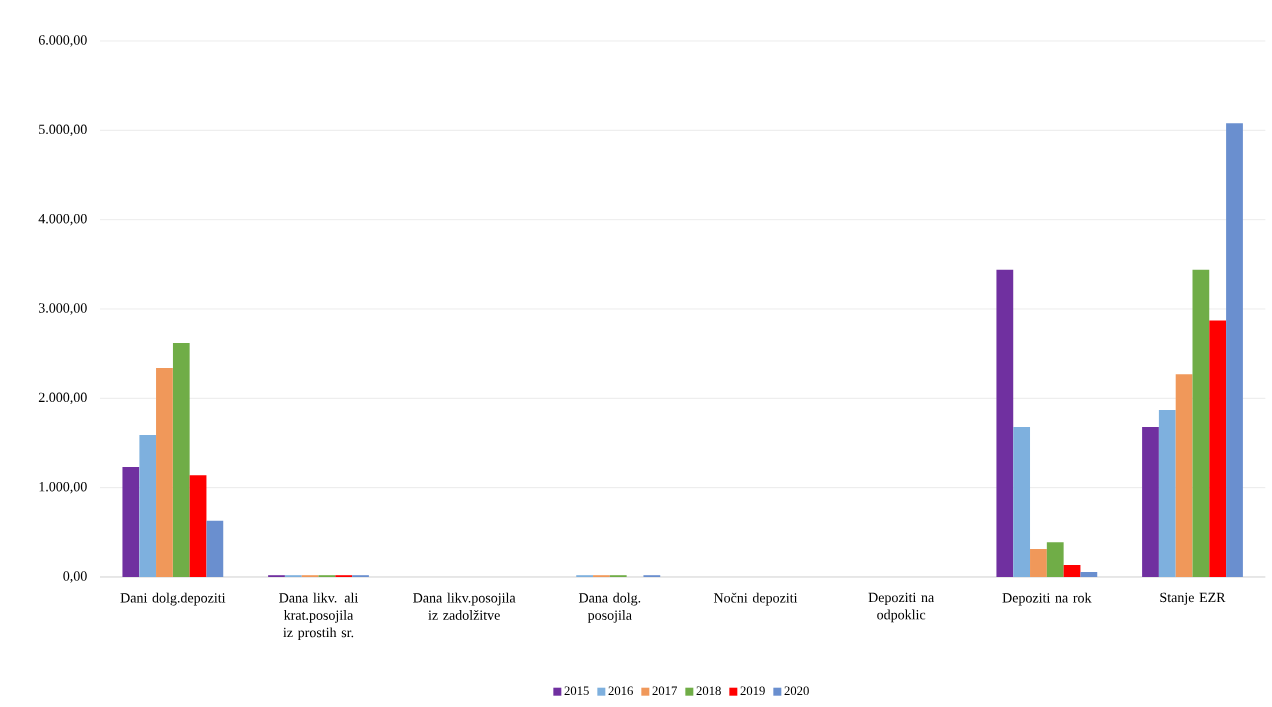 The width and height of the screenshot is (1272, 707). Describe the element at coordinates (901, 607) in the screenshot. I see `x-tick-label: Depoziti na odpoklic` at that location.